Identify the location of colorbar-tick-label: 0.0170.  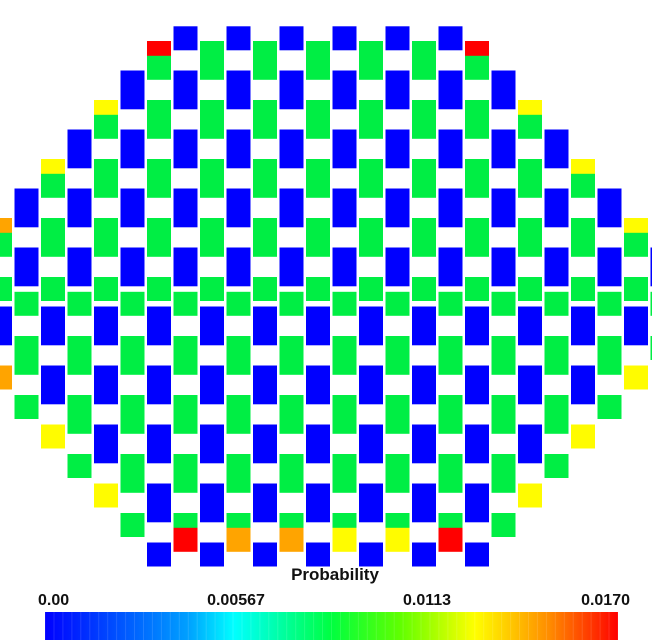
(605, 600).